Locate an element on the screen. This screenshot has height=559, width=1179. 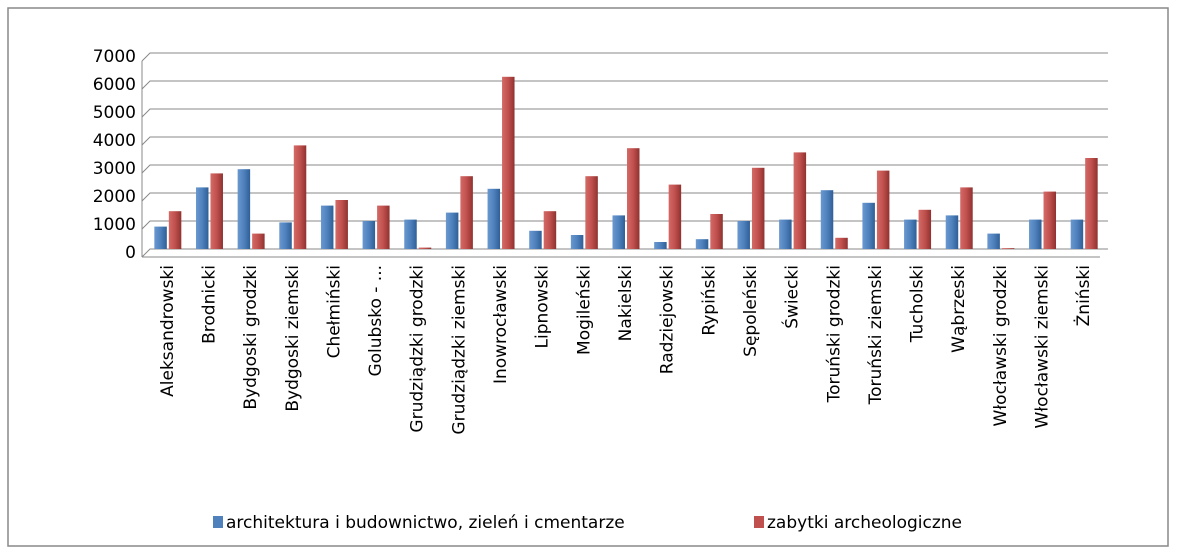
x-tick-label: Lipnowski is located at coordinates (543, 307).